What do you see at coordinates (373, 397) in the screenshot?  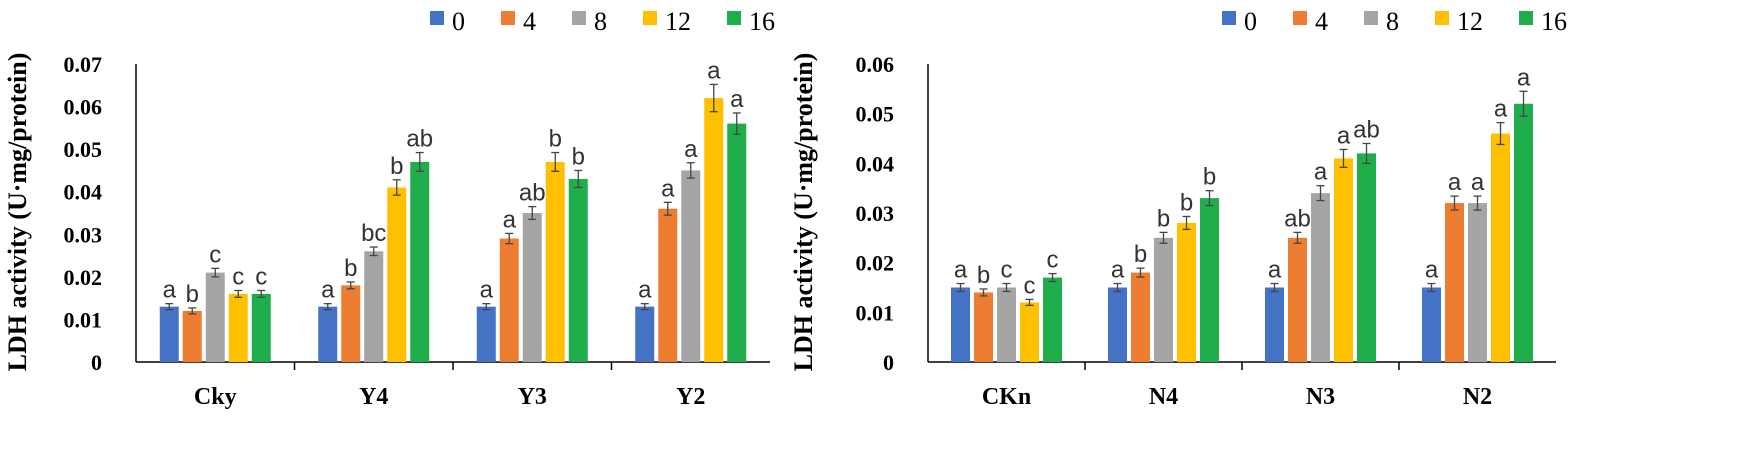 I see `x-category-label: Y4` at bounding box center [373, 397].